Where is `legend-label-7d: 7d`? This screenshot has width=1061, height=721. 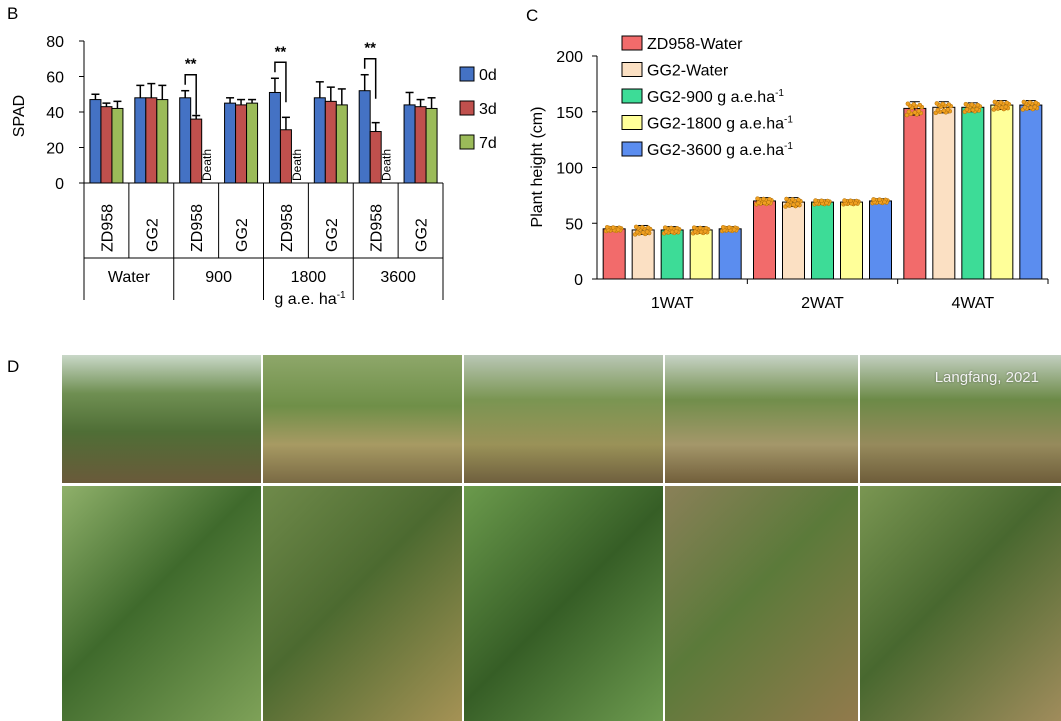 legend-label-7d: 7d is located at coordinates (488, 143).